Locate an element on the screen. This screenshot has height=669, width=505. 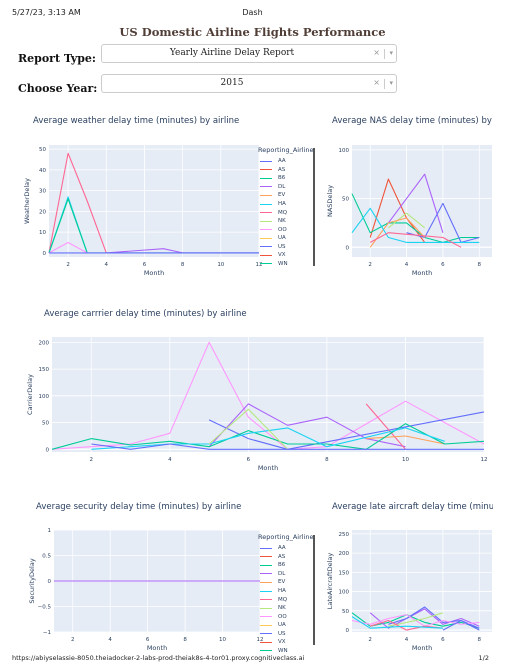
browser-tab-title: Dash is located at coordinates (252, 12).